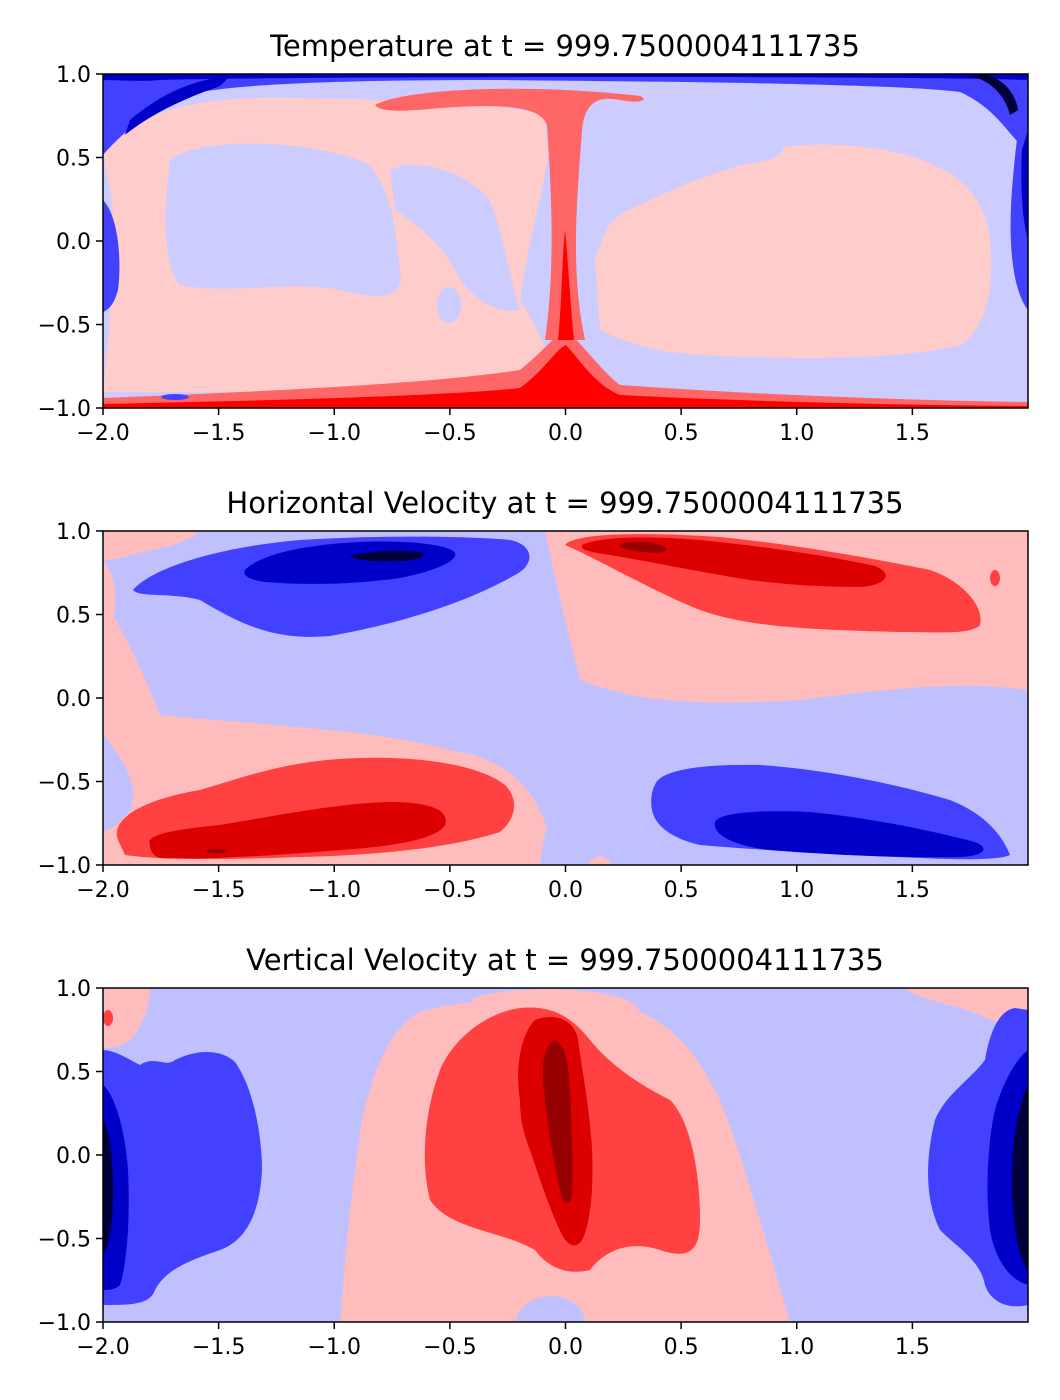 The height and width of the screenshot is (1400, 1060). Describe the element at coordinates (64, 783) in the screenshot. I see `horizontal-velocity-ytick-label: −0.5` at that location.